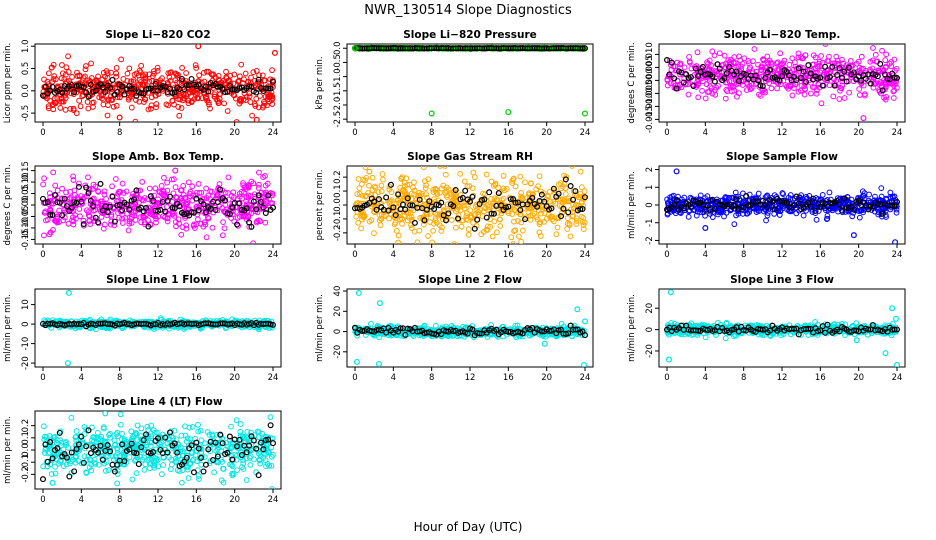 Image resolution: width=936 pixels, height=540 pixels. What do you see at coordinates (470, 83) in the screenshot?
I see `plot-frame` at bounding box center [470, 83].